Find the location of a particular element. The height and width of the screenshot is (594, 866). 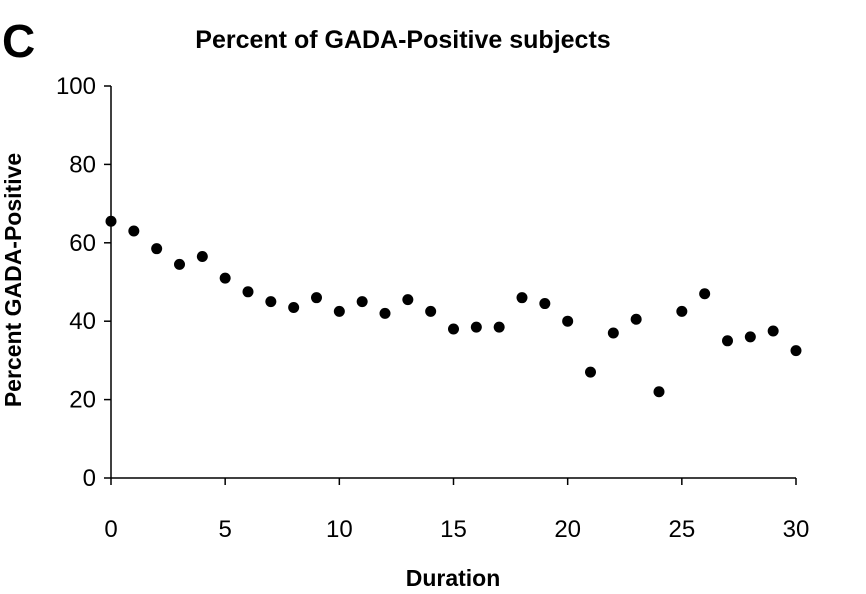

y-tick-label: 40 is located at coordinates (82, 321).